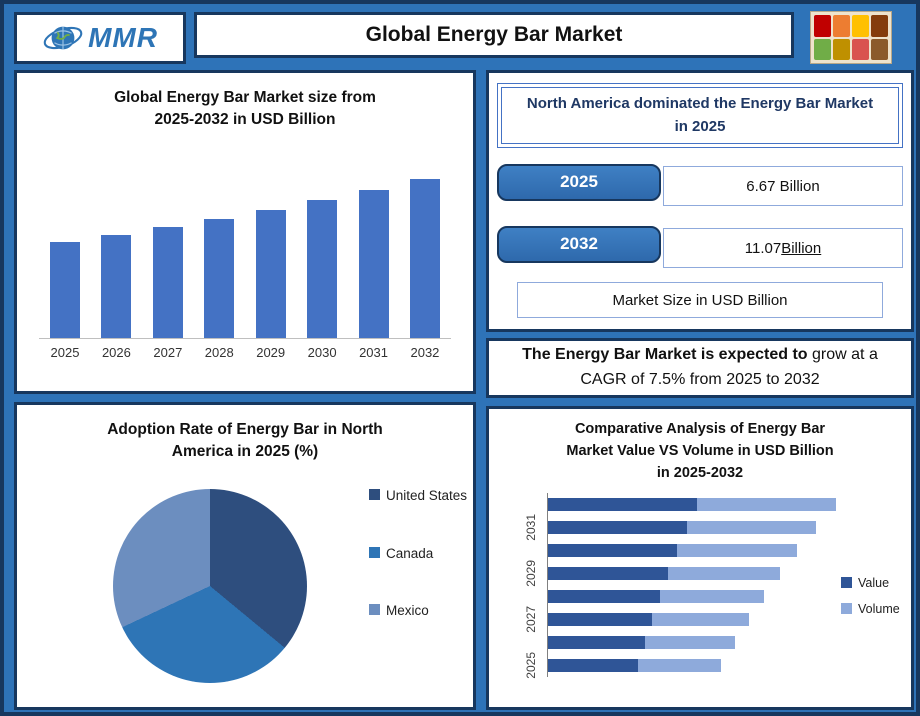 The height and width of the screenshot is (716, 920). Describe the element at coordinates (116, 352) in the screenshot. I see `x-label-2026: 2026` at that location.